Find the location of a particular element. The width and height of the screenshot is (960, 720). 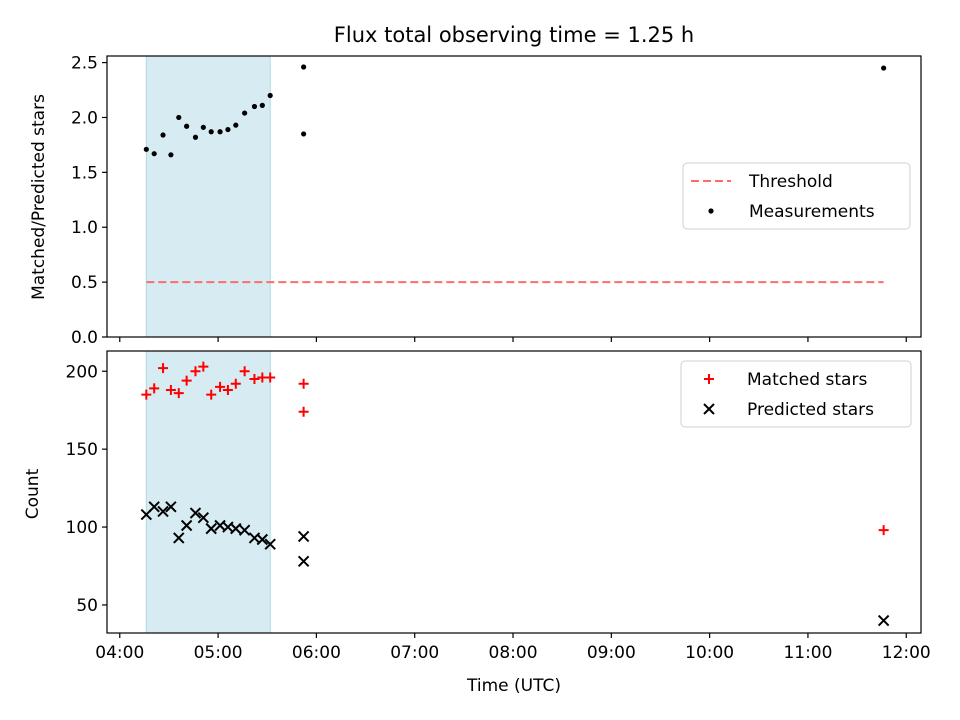

y-tick-label: 1.0 is located at coordinates (84, 228).